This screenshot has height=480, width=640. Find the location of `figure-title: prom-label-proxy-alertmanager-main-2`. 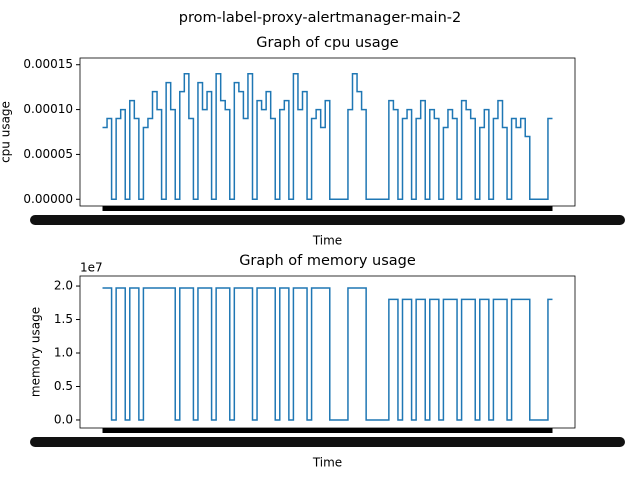

figure-title: prom-label-proxy-alertmanager-main-2 is located at coordinates (320, 18).